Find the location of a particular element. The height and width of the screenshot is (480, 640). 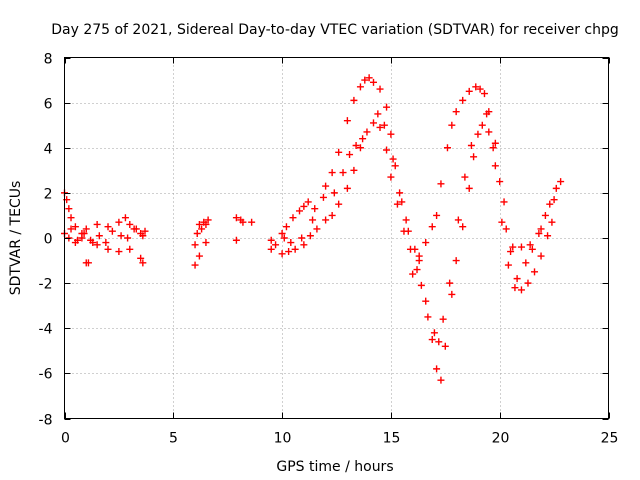

x-tick-label: 20 is located at coordinates (501, 439).